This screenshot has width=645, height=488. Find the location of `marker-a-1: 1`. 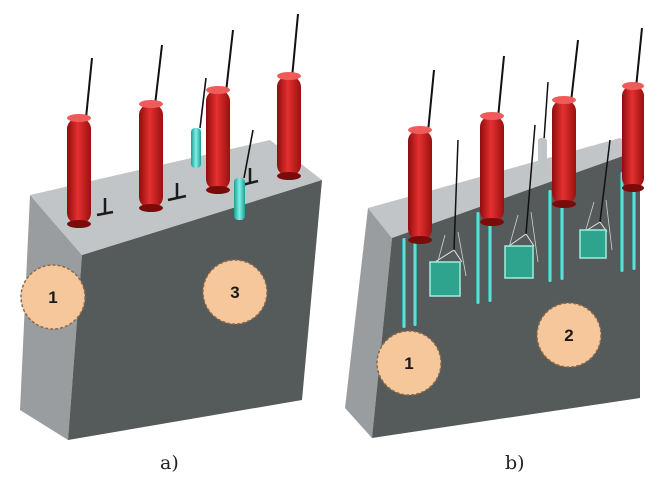

marker-a-1: 1 is located at coordinates (53, 297).